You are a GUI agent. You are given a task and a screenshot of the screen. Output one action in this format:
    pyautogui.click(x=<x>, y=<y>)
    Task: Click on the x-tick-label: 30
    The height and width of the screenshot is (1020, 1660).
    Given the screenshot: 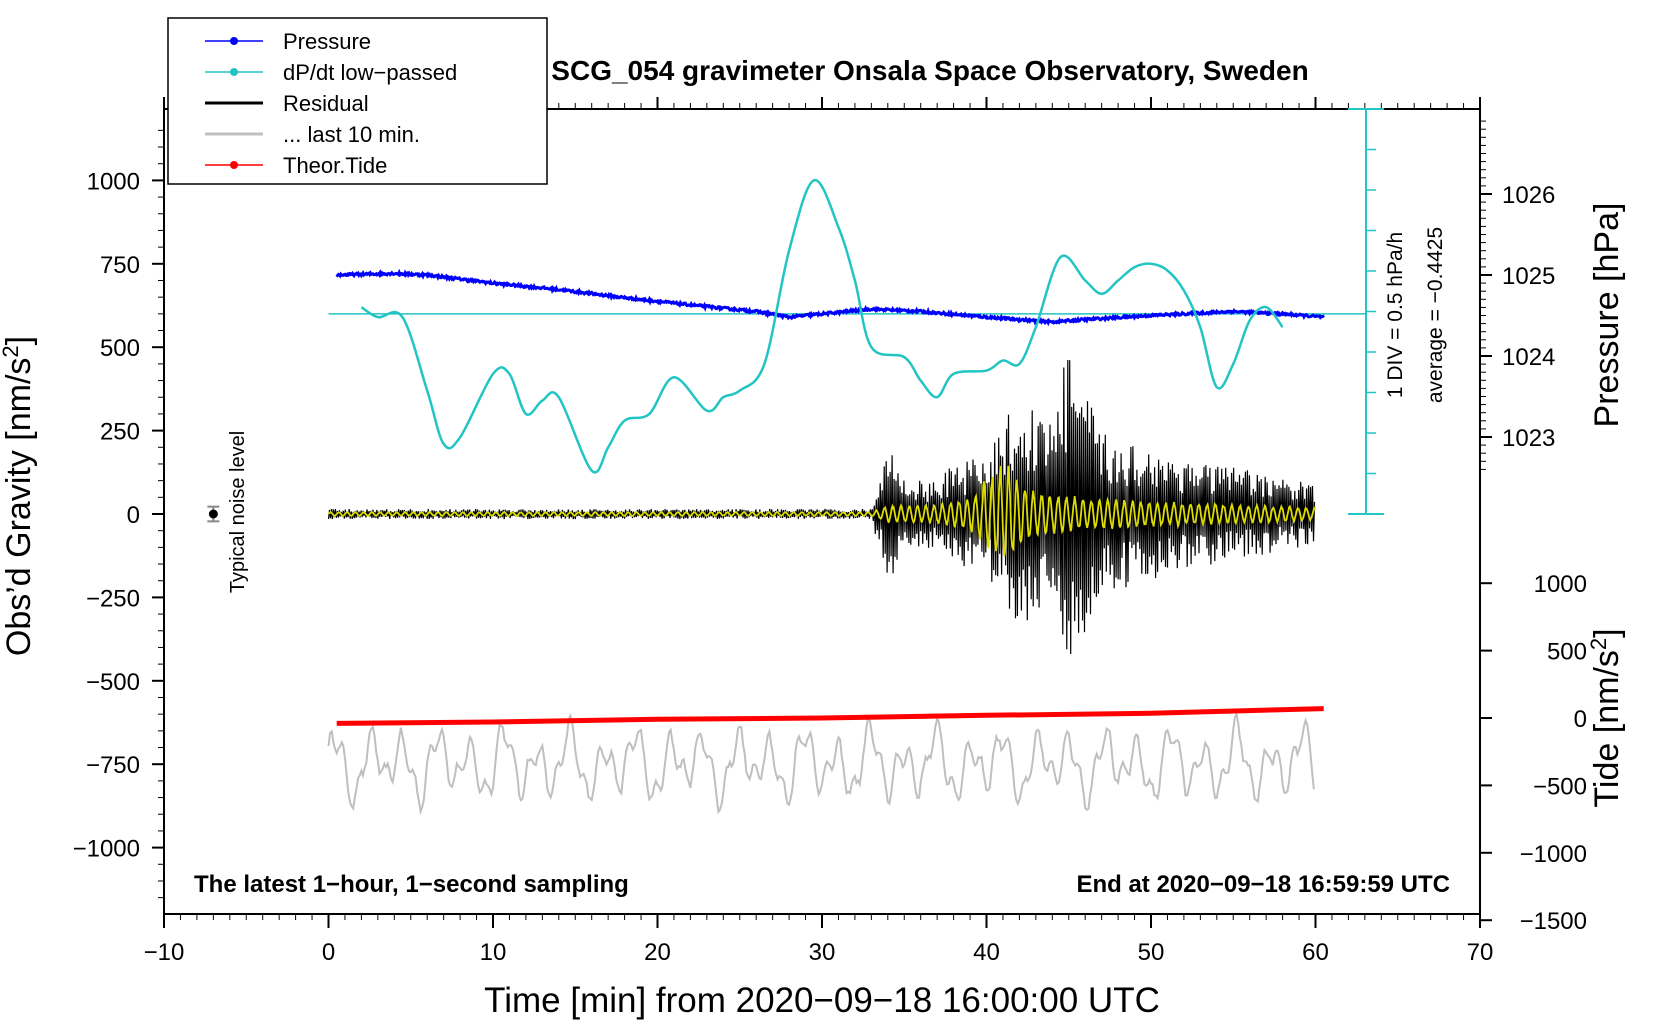 What is the action you would take?
    pyautogui.click(x=822, y=952)
    